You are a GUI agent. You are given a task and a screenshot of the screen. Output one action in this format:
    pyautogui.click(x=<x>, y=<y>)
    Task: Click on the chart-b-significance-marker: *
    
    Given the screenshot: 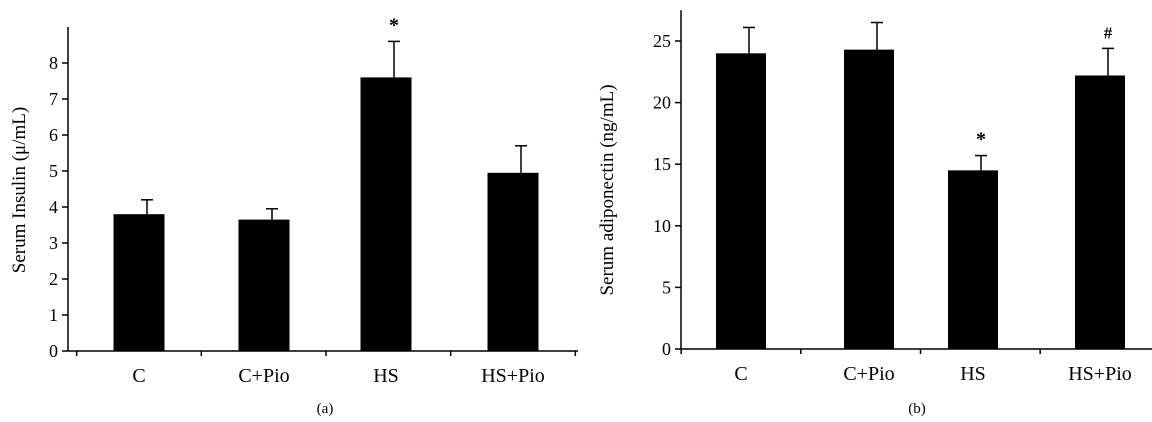 What is the action you would take?
    pyautogui.click(x=981, y=140)
    